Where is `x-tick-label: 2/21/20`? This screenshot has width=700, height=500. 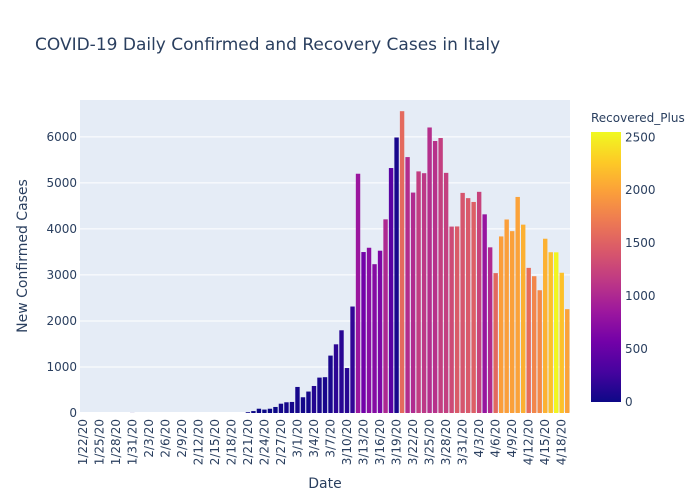 x-tick-label: 2/21/20 is located at coordinates (248, 442).